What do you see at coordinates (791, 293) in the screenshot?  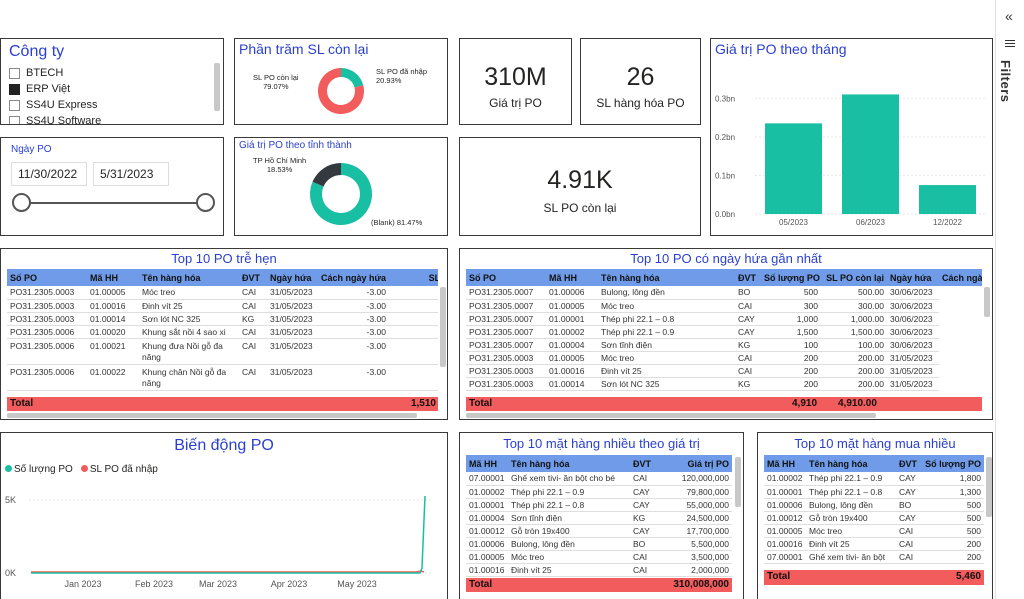 I see `table-cell: 500` at bounding box center [791, 293].